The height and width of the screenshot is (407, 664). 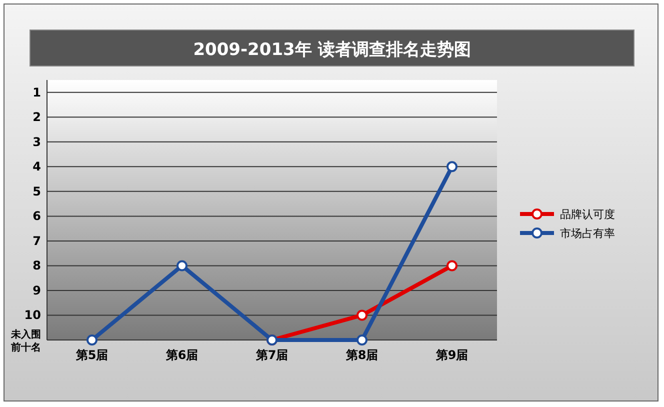 I want to click on x-tick-label: 第8届, so click(x=361, y=355).